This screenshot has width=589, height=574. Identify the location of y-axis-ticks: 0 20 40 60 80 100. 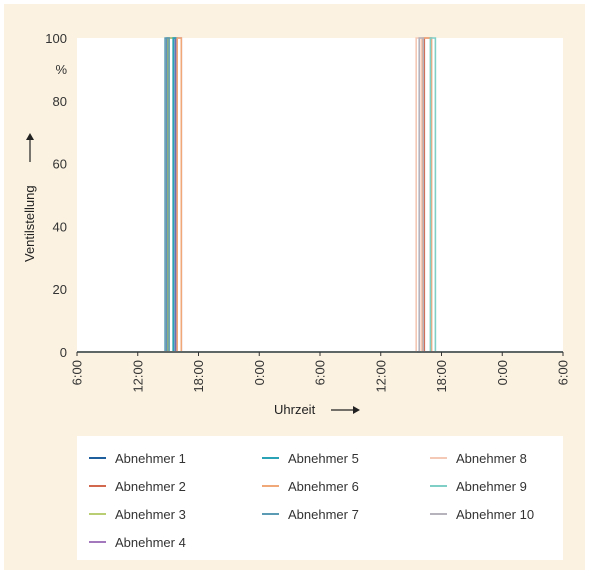
(56, 195).